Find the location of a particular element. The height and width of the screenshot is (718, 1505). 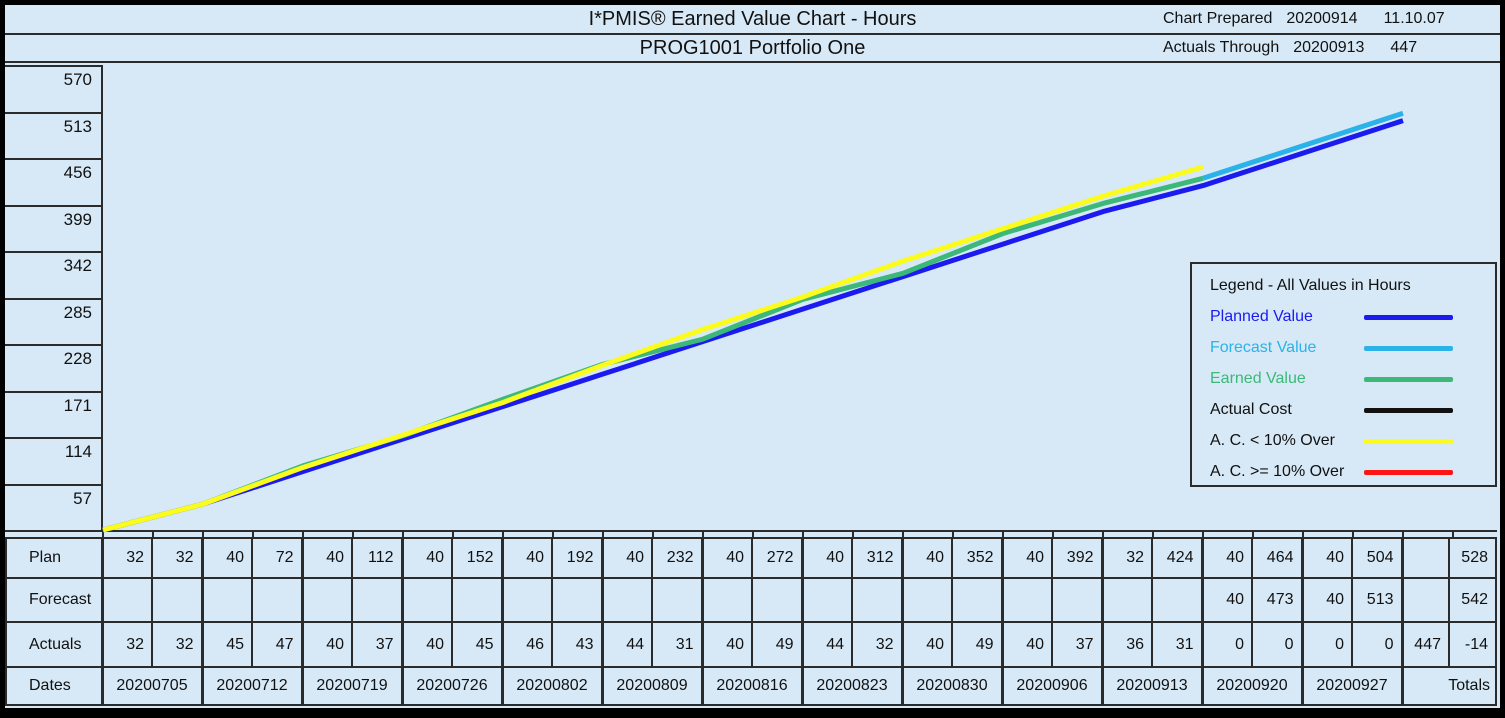

prepared-date: 20200914 is located at coordinates (1322, 18).